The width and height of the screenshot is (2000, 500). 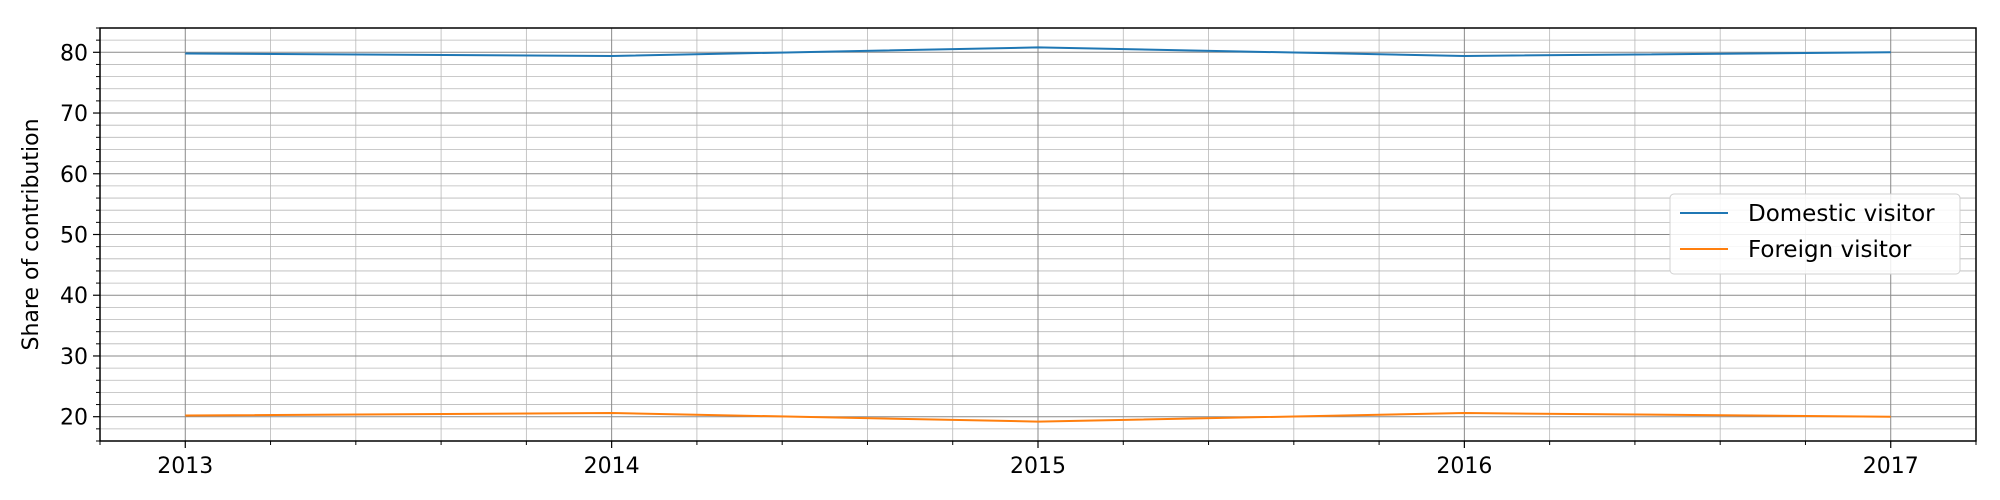 What do you see at coordinates (1830, 250) in the screenshot?
I see `legend-label-foreign: Foreign visitor` at bounding box center [1830, 250].